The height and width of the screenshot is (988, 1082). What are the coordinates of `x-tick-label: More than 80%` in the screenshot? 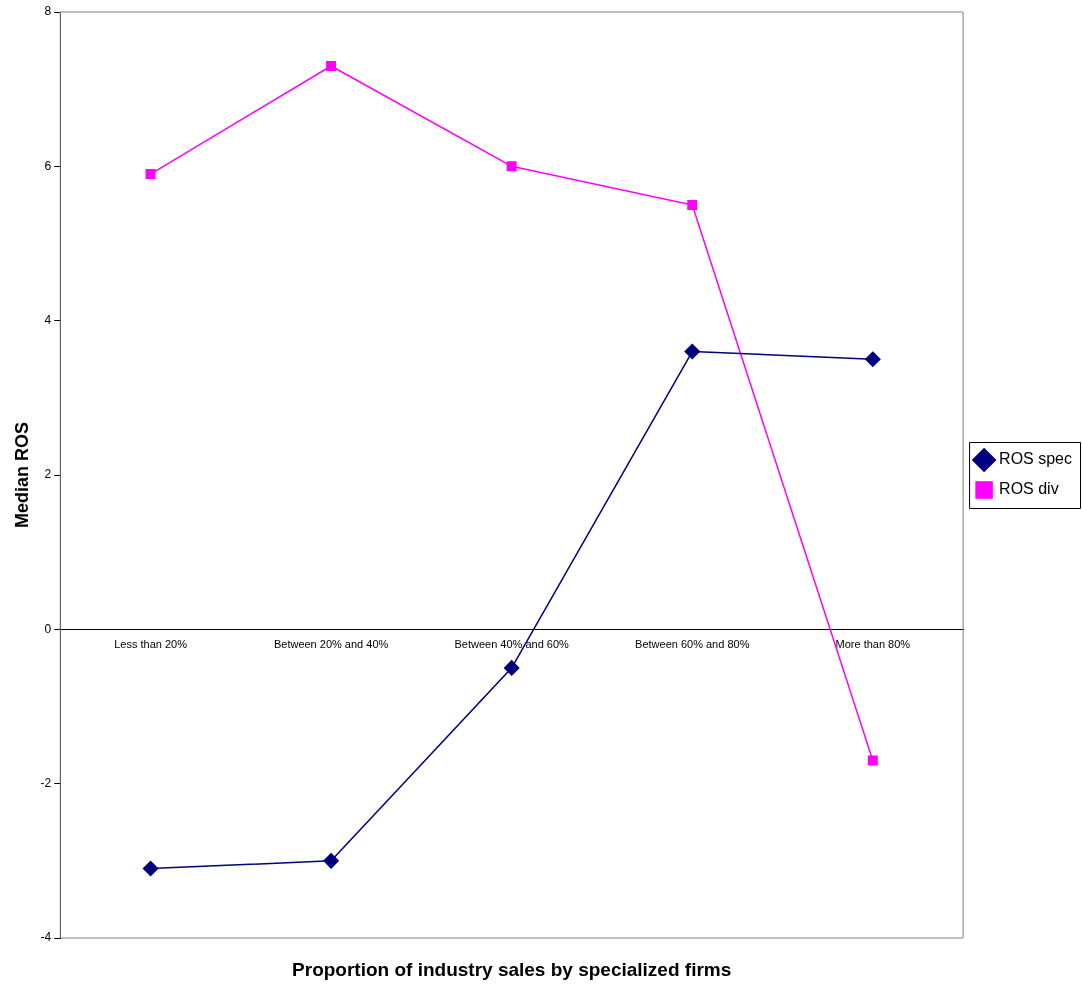 It's located at (873, 643).